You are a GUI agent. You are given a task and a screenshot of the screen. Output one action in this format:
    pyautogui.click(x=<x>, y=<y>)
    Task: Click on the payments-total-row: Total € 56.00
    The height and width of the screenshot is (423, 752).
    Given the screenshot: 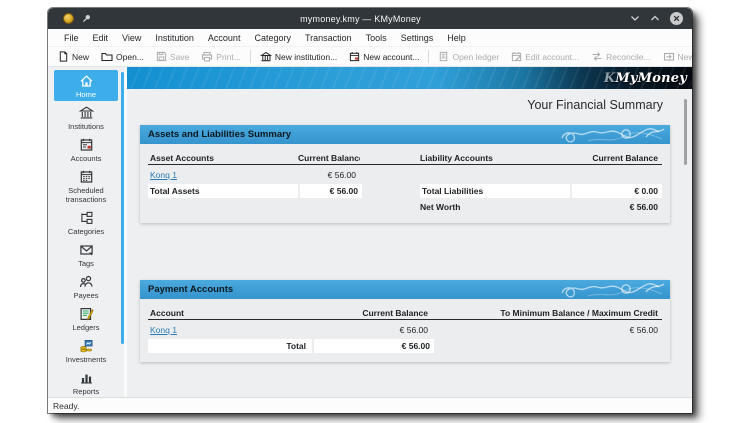 What is the action you would take?
    pyautogui.click(x=405, y=346)
    